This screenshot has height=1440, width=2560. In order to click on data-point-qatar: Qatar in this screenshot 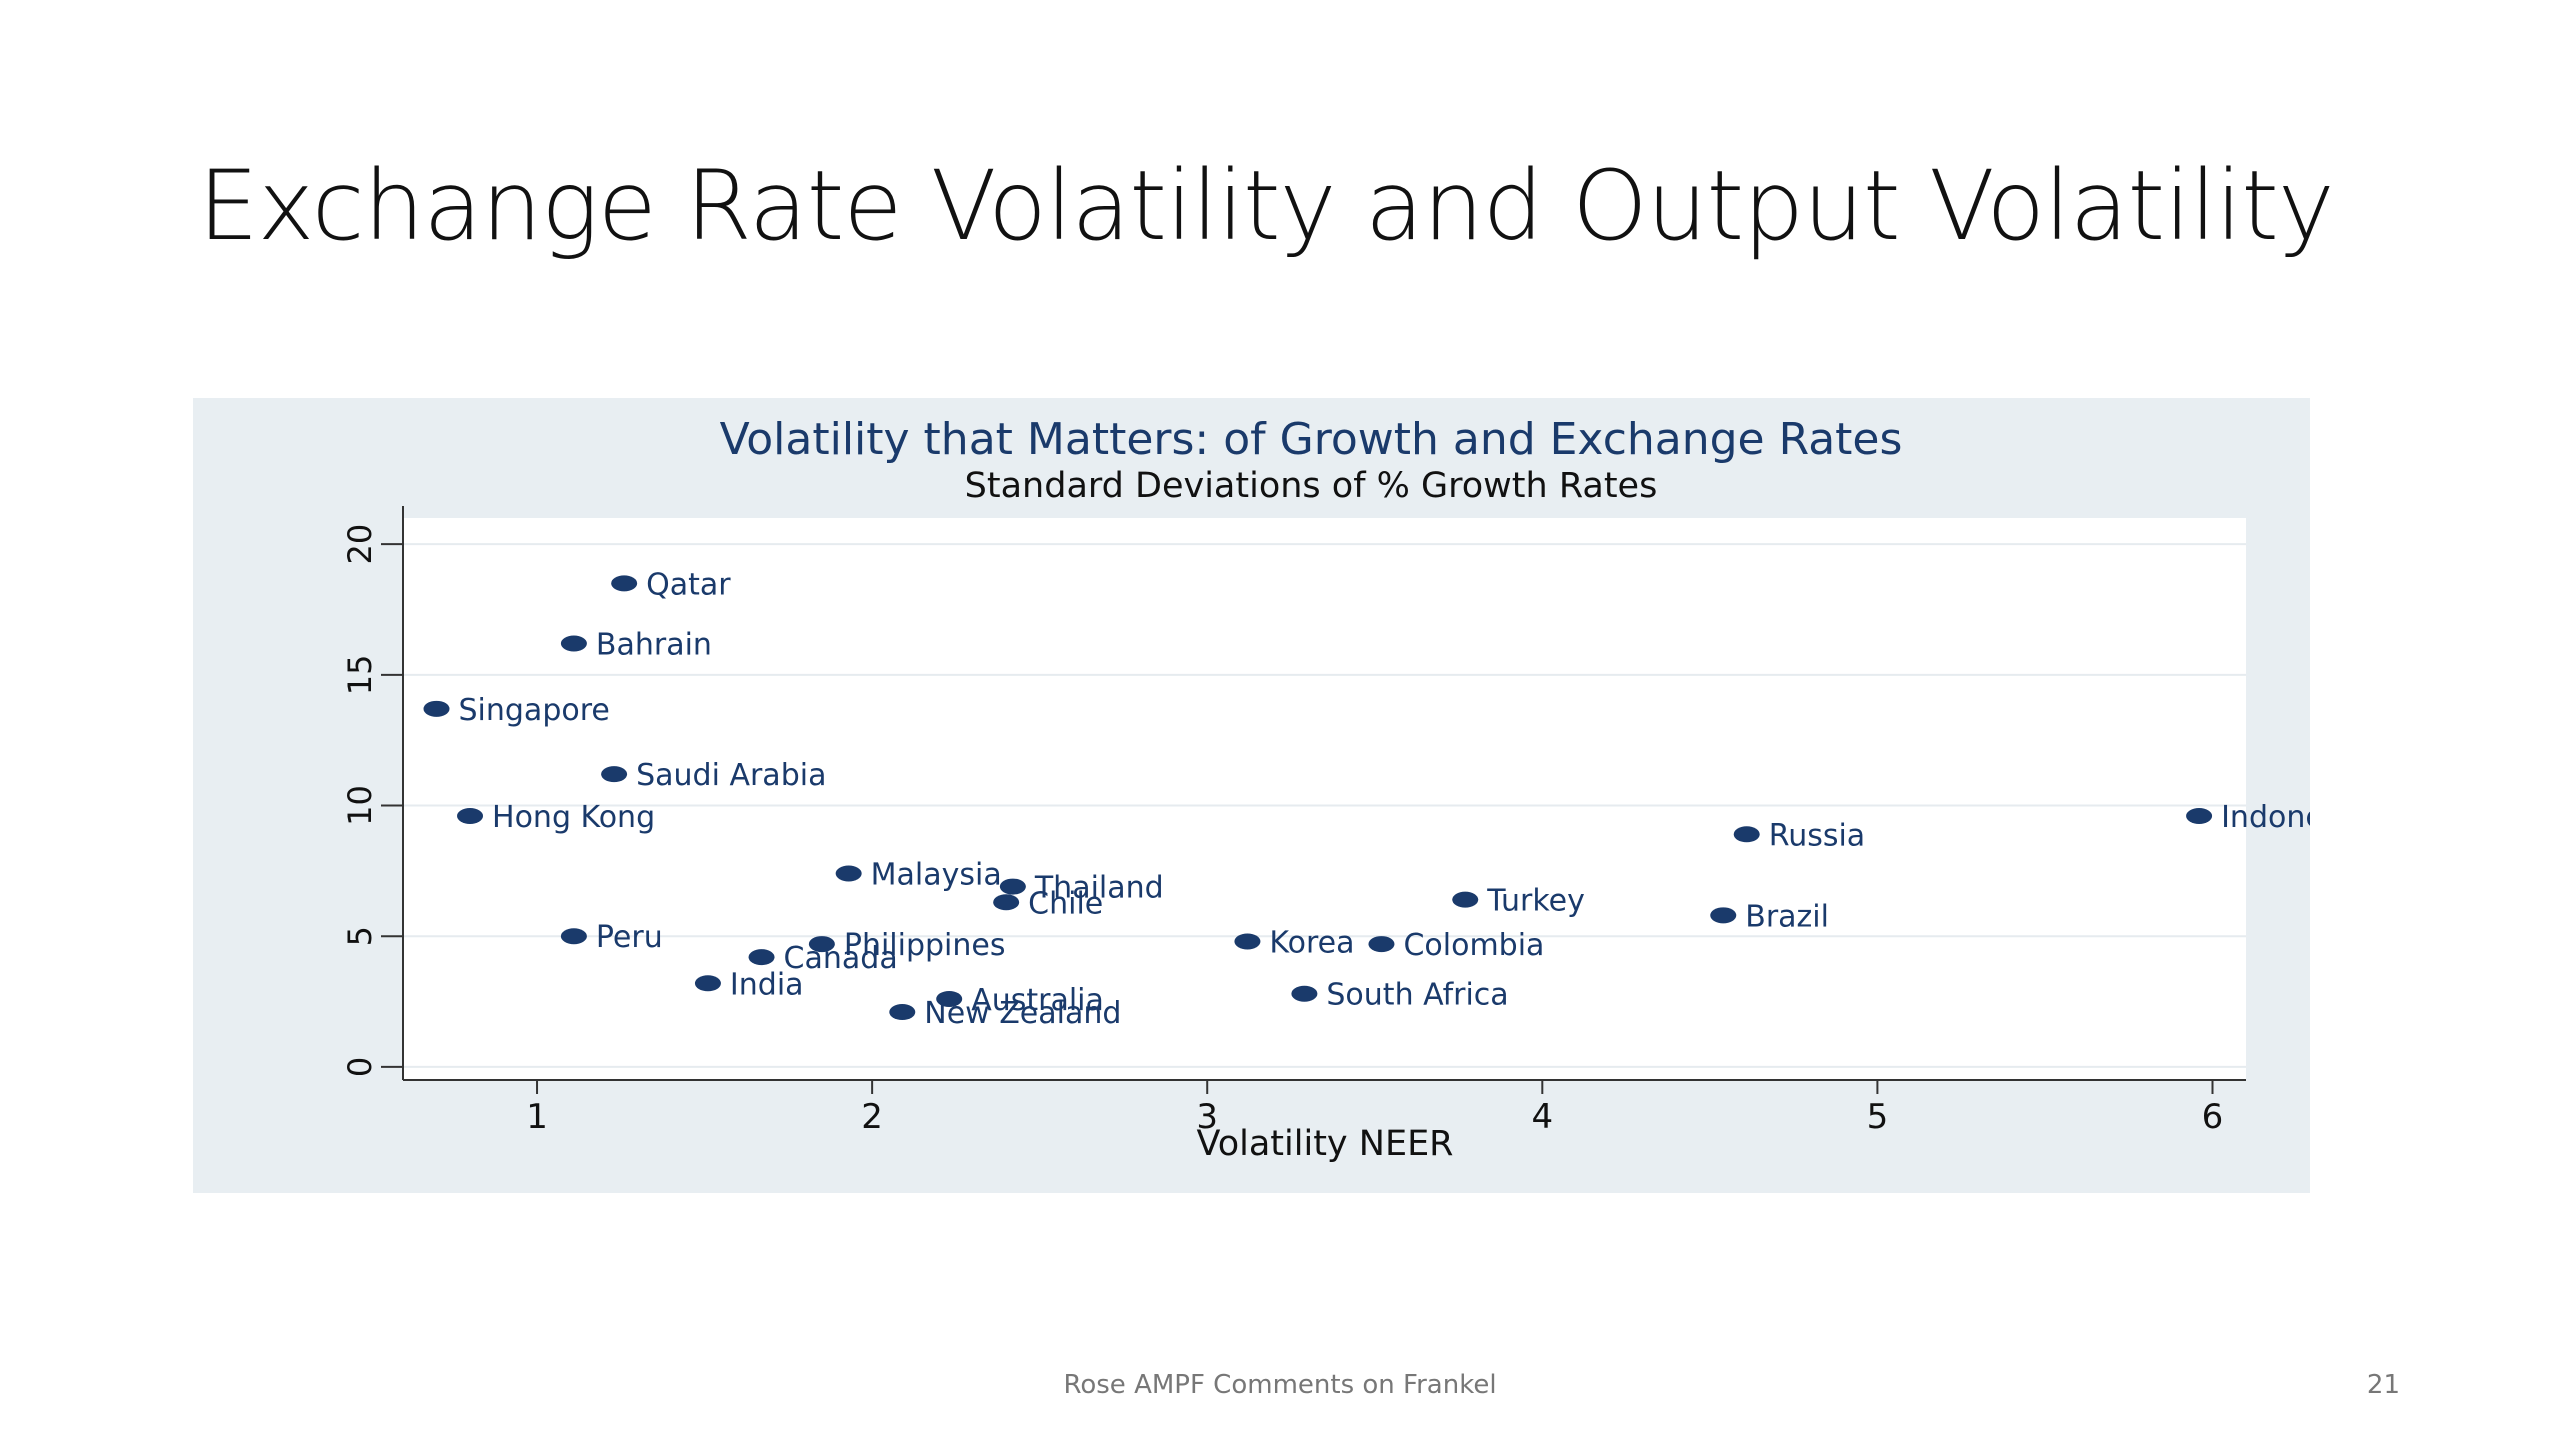, I will do `click(671, 584)`.